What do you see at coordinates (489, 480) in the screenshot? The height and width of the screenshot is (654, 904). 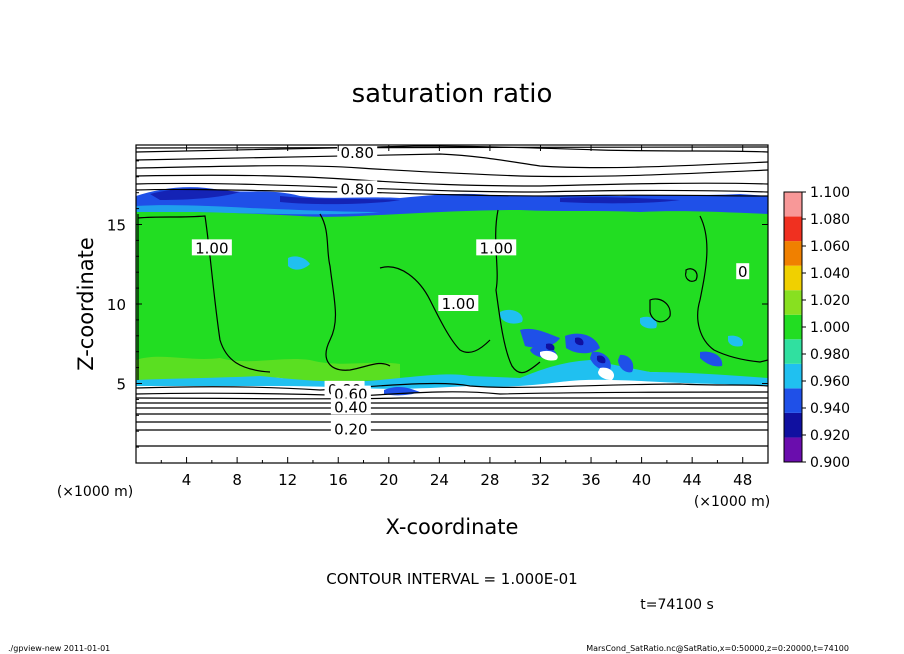 I see `x-tick-label: 28` at bounding box center [489, 480].